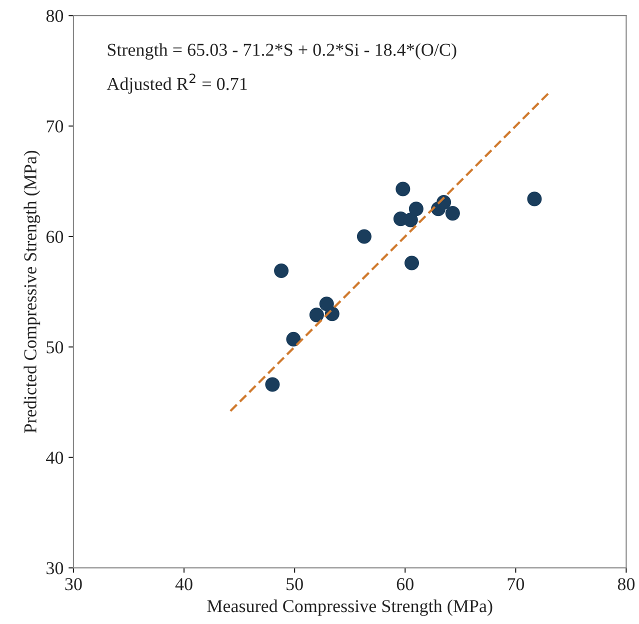  I want to click on x-tick-label: 70, so click(516, 584).